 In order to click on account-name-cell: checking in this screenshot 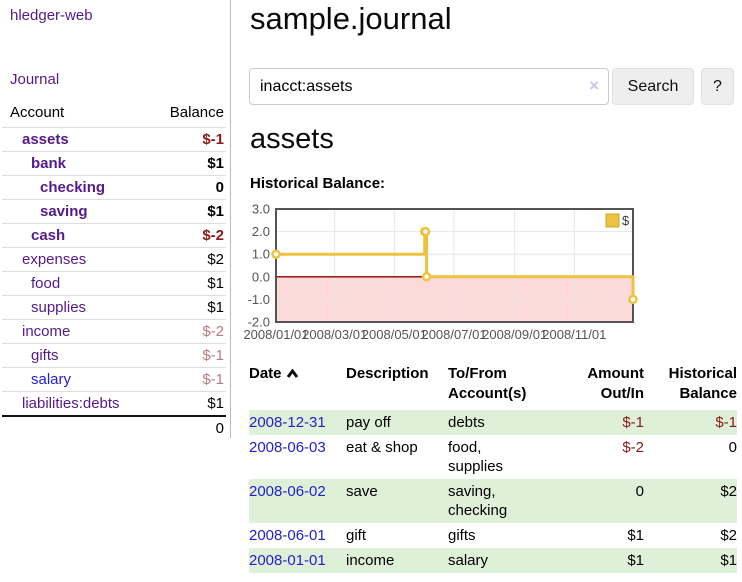, I will do `click(74, 187)`.